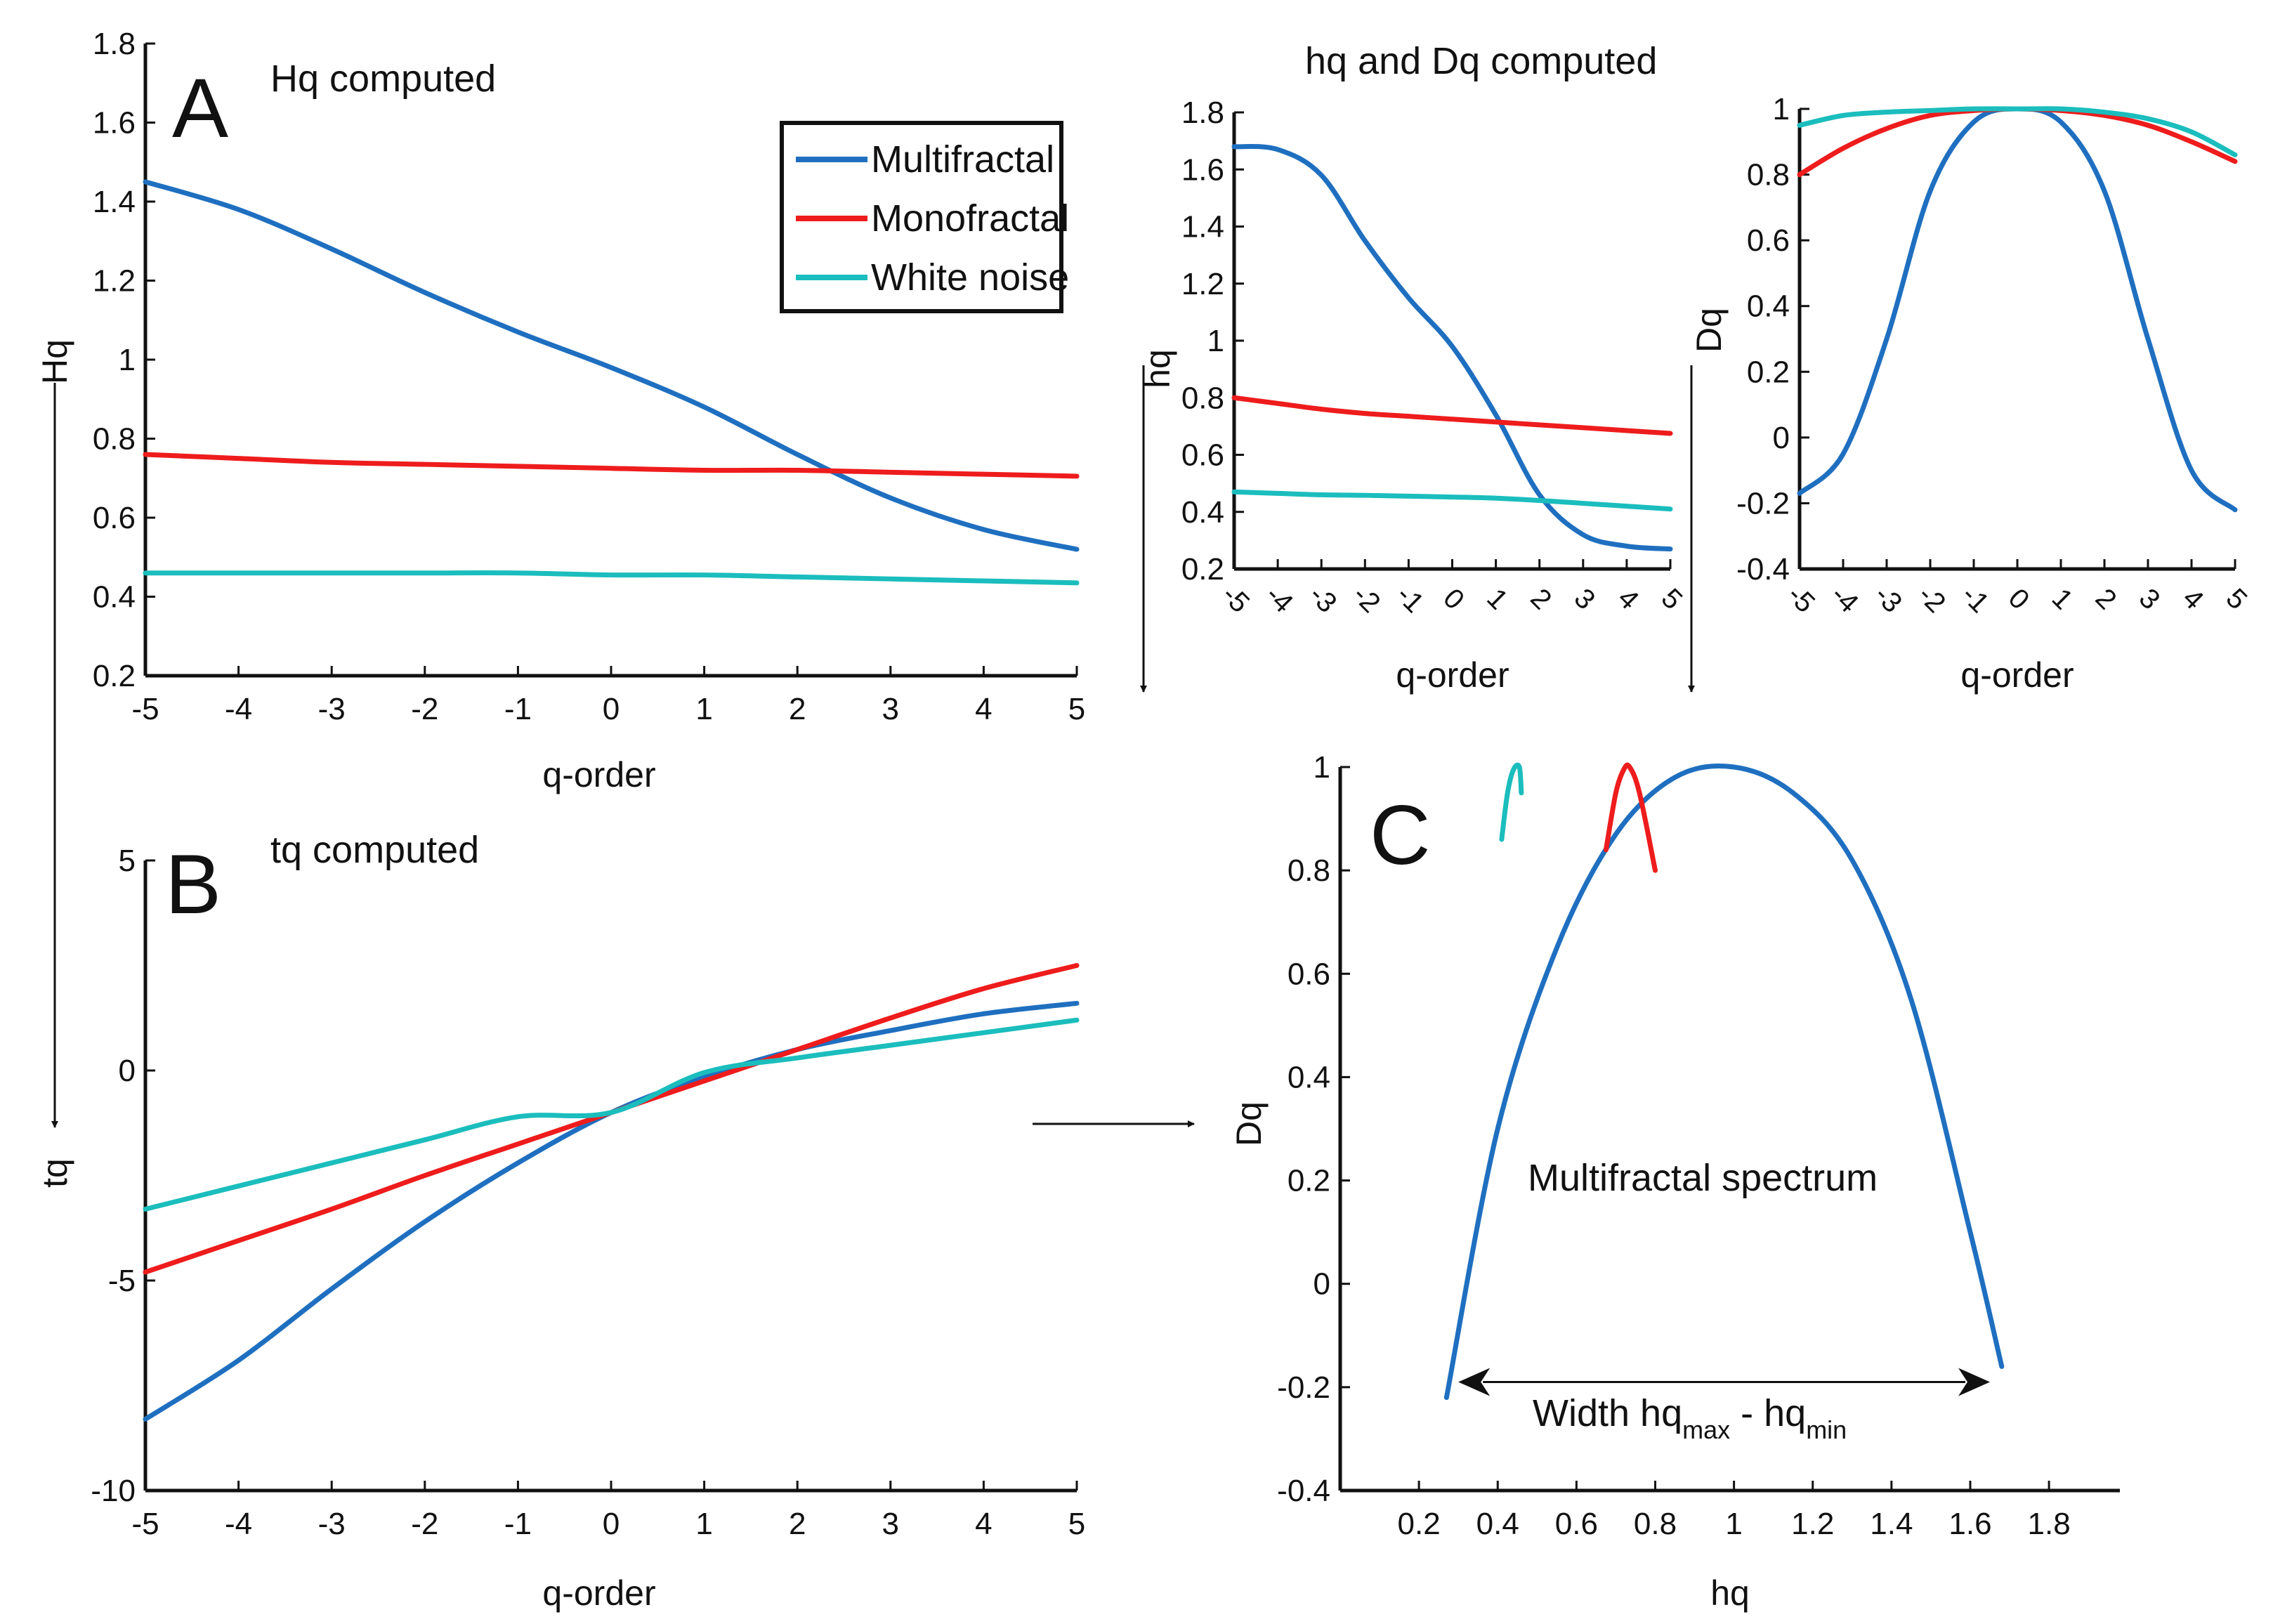 The width and height of the screenshot is (2273, 1624). What do you see at coordinates (1655, 1524) in the screenshot?
I see `x-tick-label: 0.8` at bounding box center [1655, 1524].